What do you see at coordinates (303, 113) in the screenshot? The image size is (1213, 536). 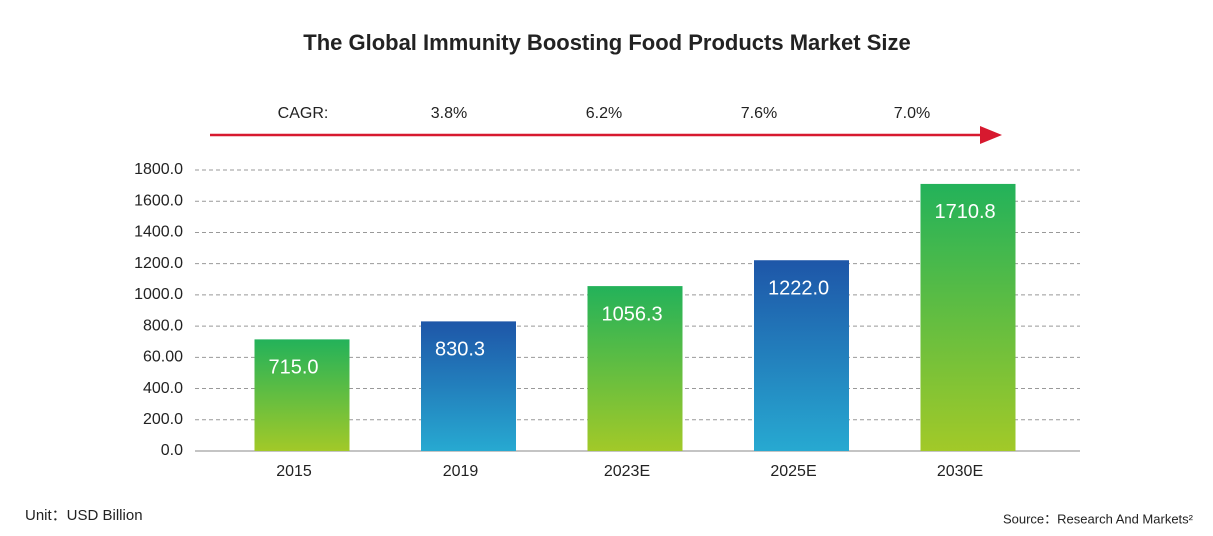 I see `cagr-title: CAGR:` at bounding box center [303, 113].